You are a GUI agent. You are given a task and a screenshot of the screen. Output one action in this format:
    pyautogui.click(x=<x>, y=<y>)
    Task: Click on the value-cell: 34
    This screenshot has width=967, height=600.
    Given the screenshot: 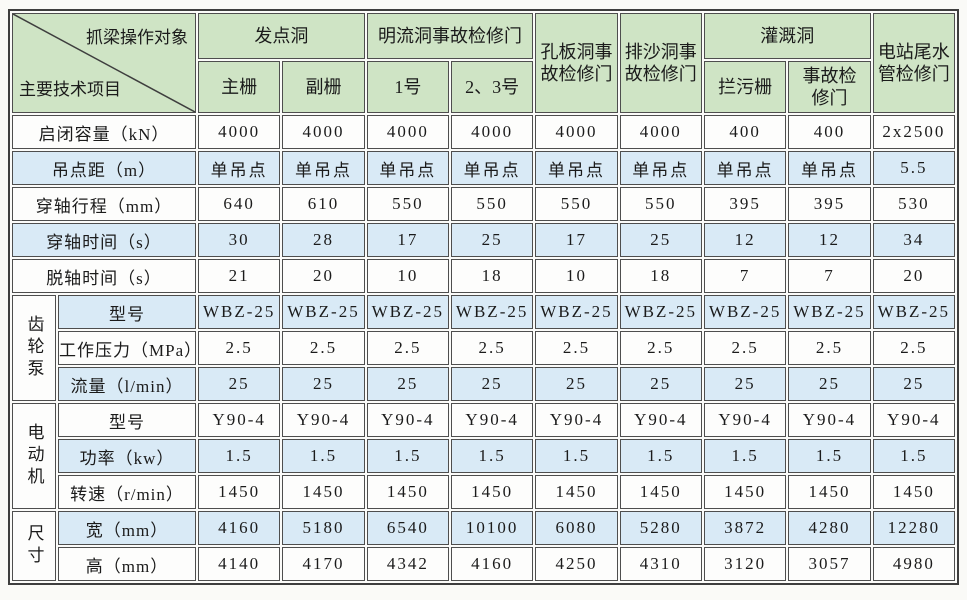 What is the action you would take?
    pyautogui.click(x=913, y=240)
    